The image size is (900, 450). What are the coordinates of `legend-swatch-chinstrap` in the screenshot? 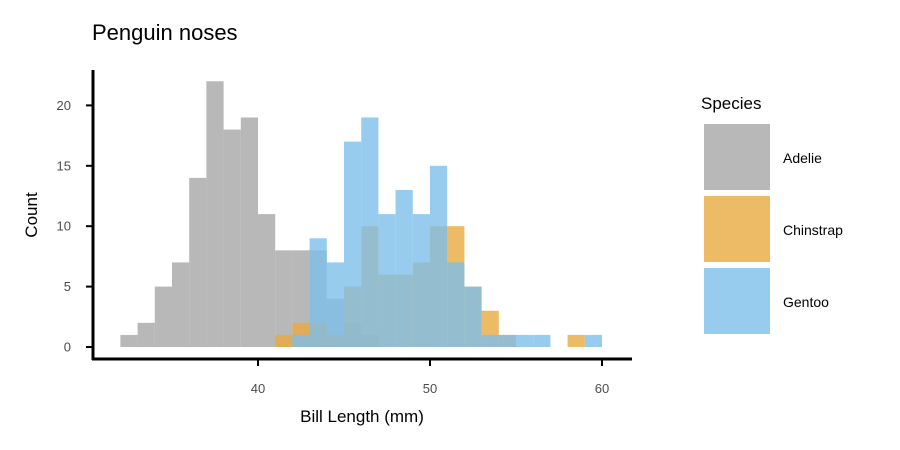 It's located at (737, 229).